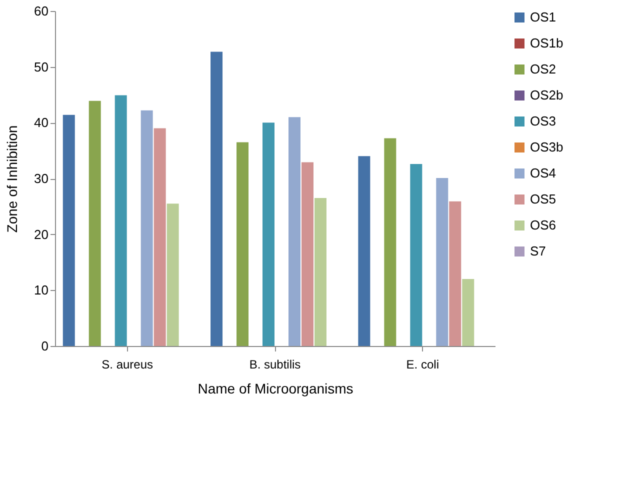 This screenshot has height=483, width=636. I want to click on legend-label: OS1b, so click(547, 43).